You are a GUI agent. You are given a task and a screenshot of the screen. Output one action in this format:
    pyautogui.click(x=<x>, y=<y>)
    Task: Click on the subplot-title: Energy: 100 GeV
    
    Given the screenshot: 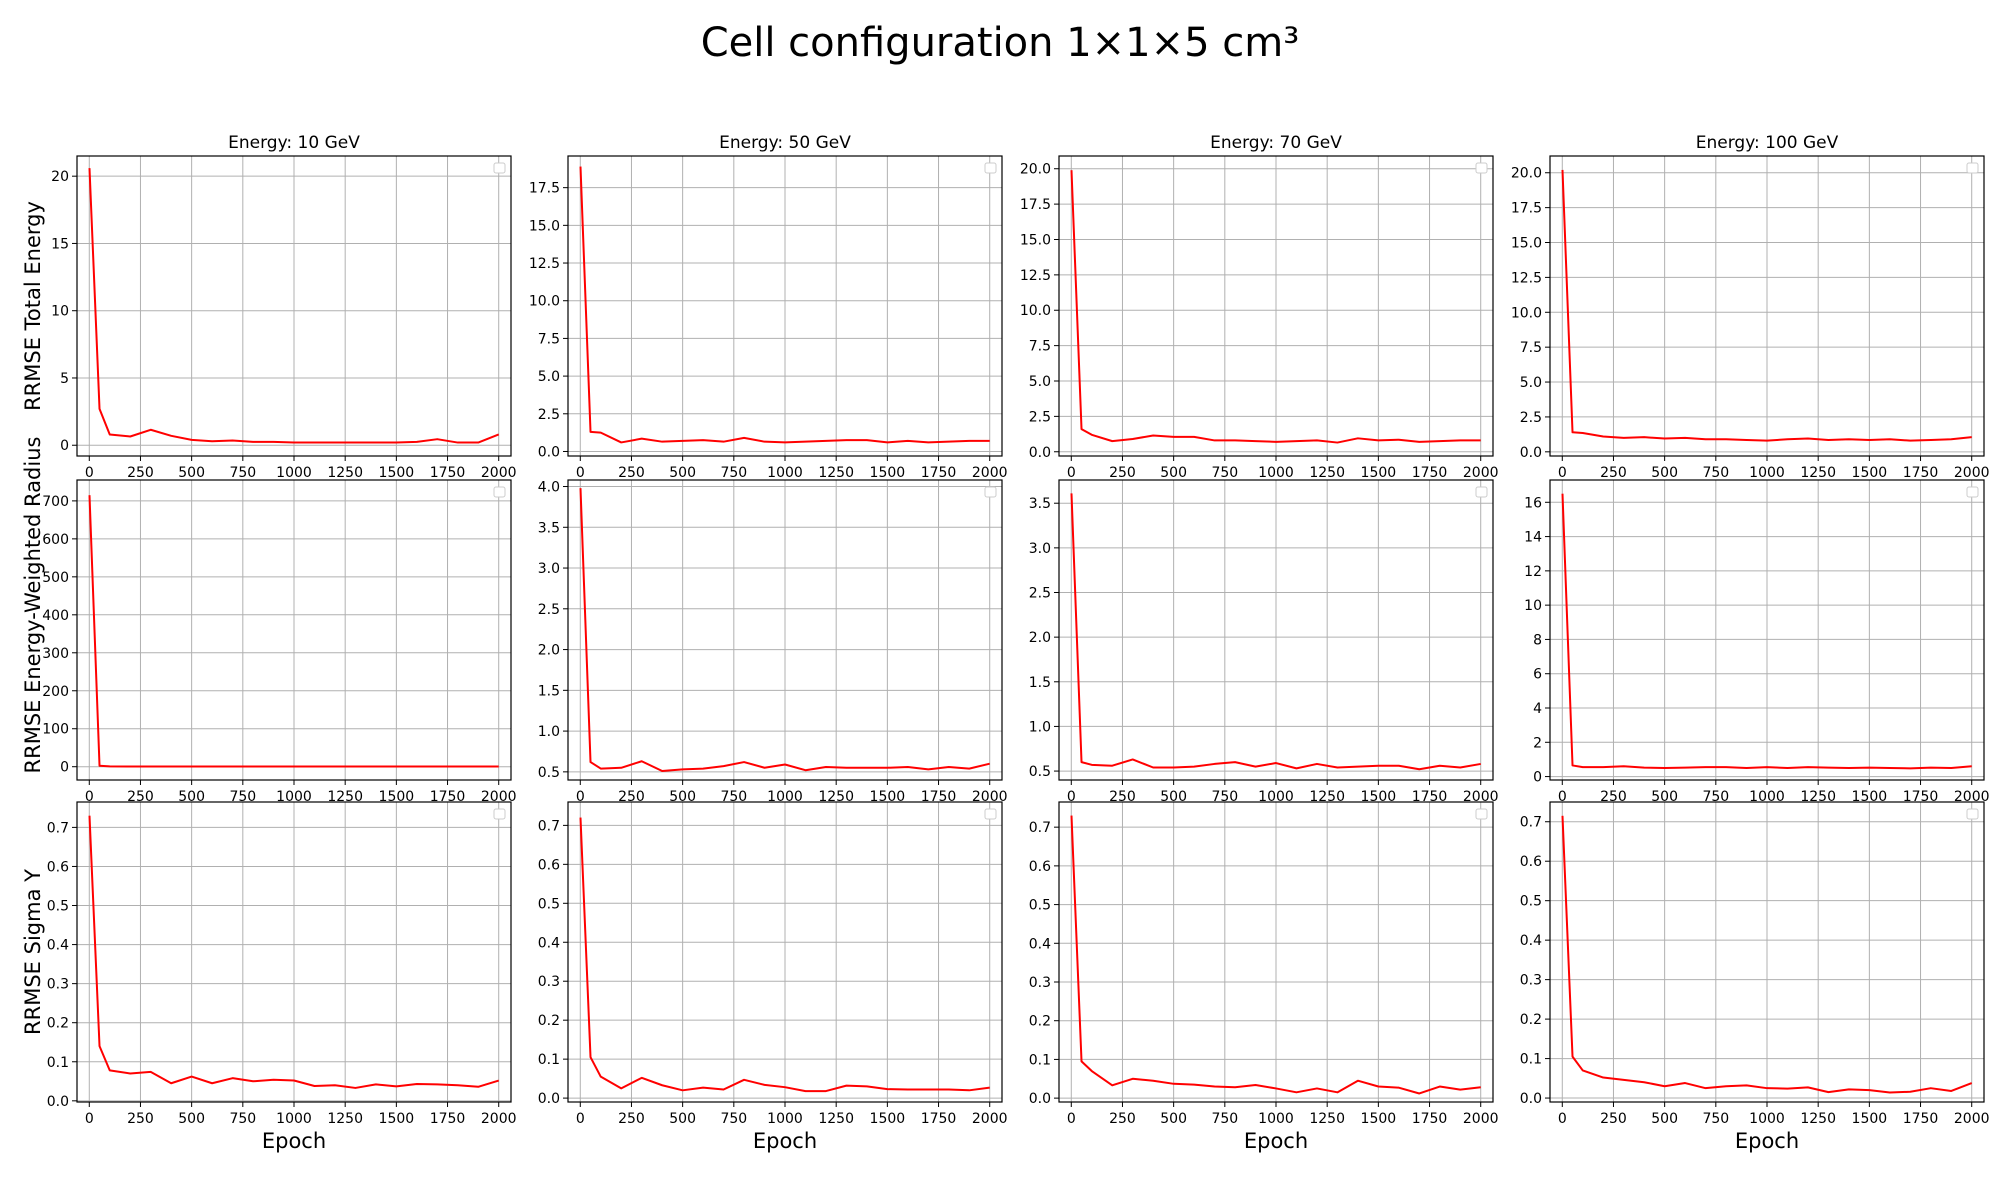 What is the action you would take?
    pyautogui.click(x=1767, y=143)
    